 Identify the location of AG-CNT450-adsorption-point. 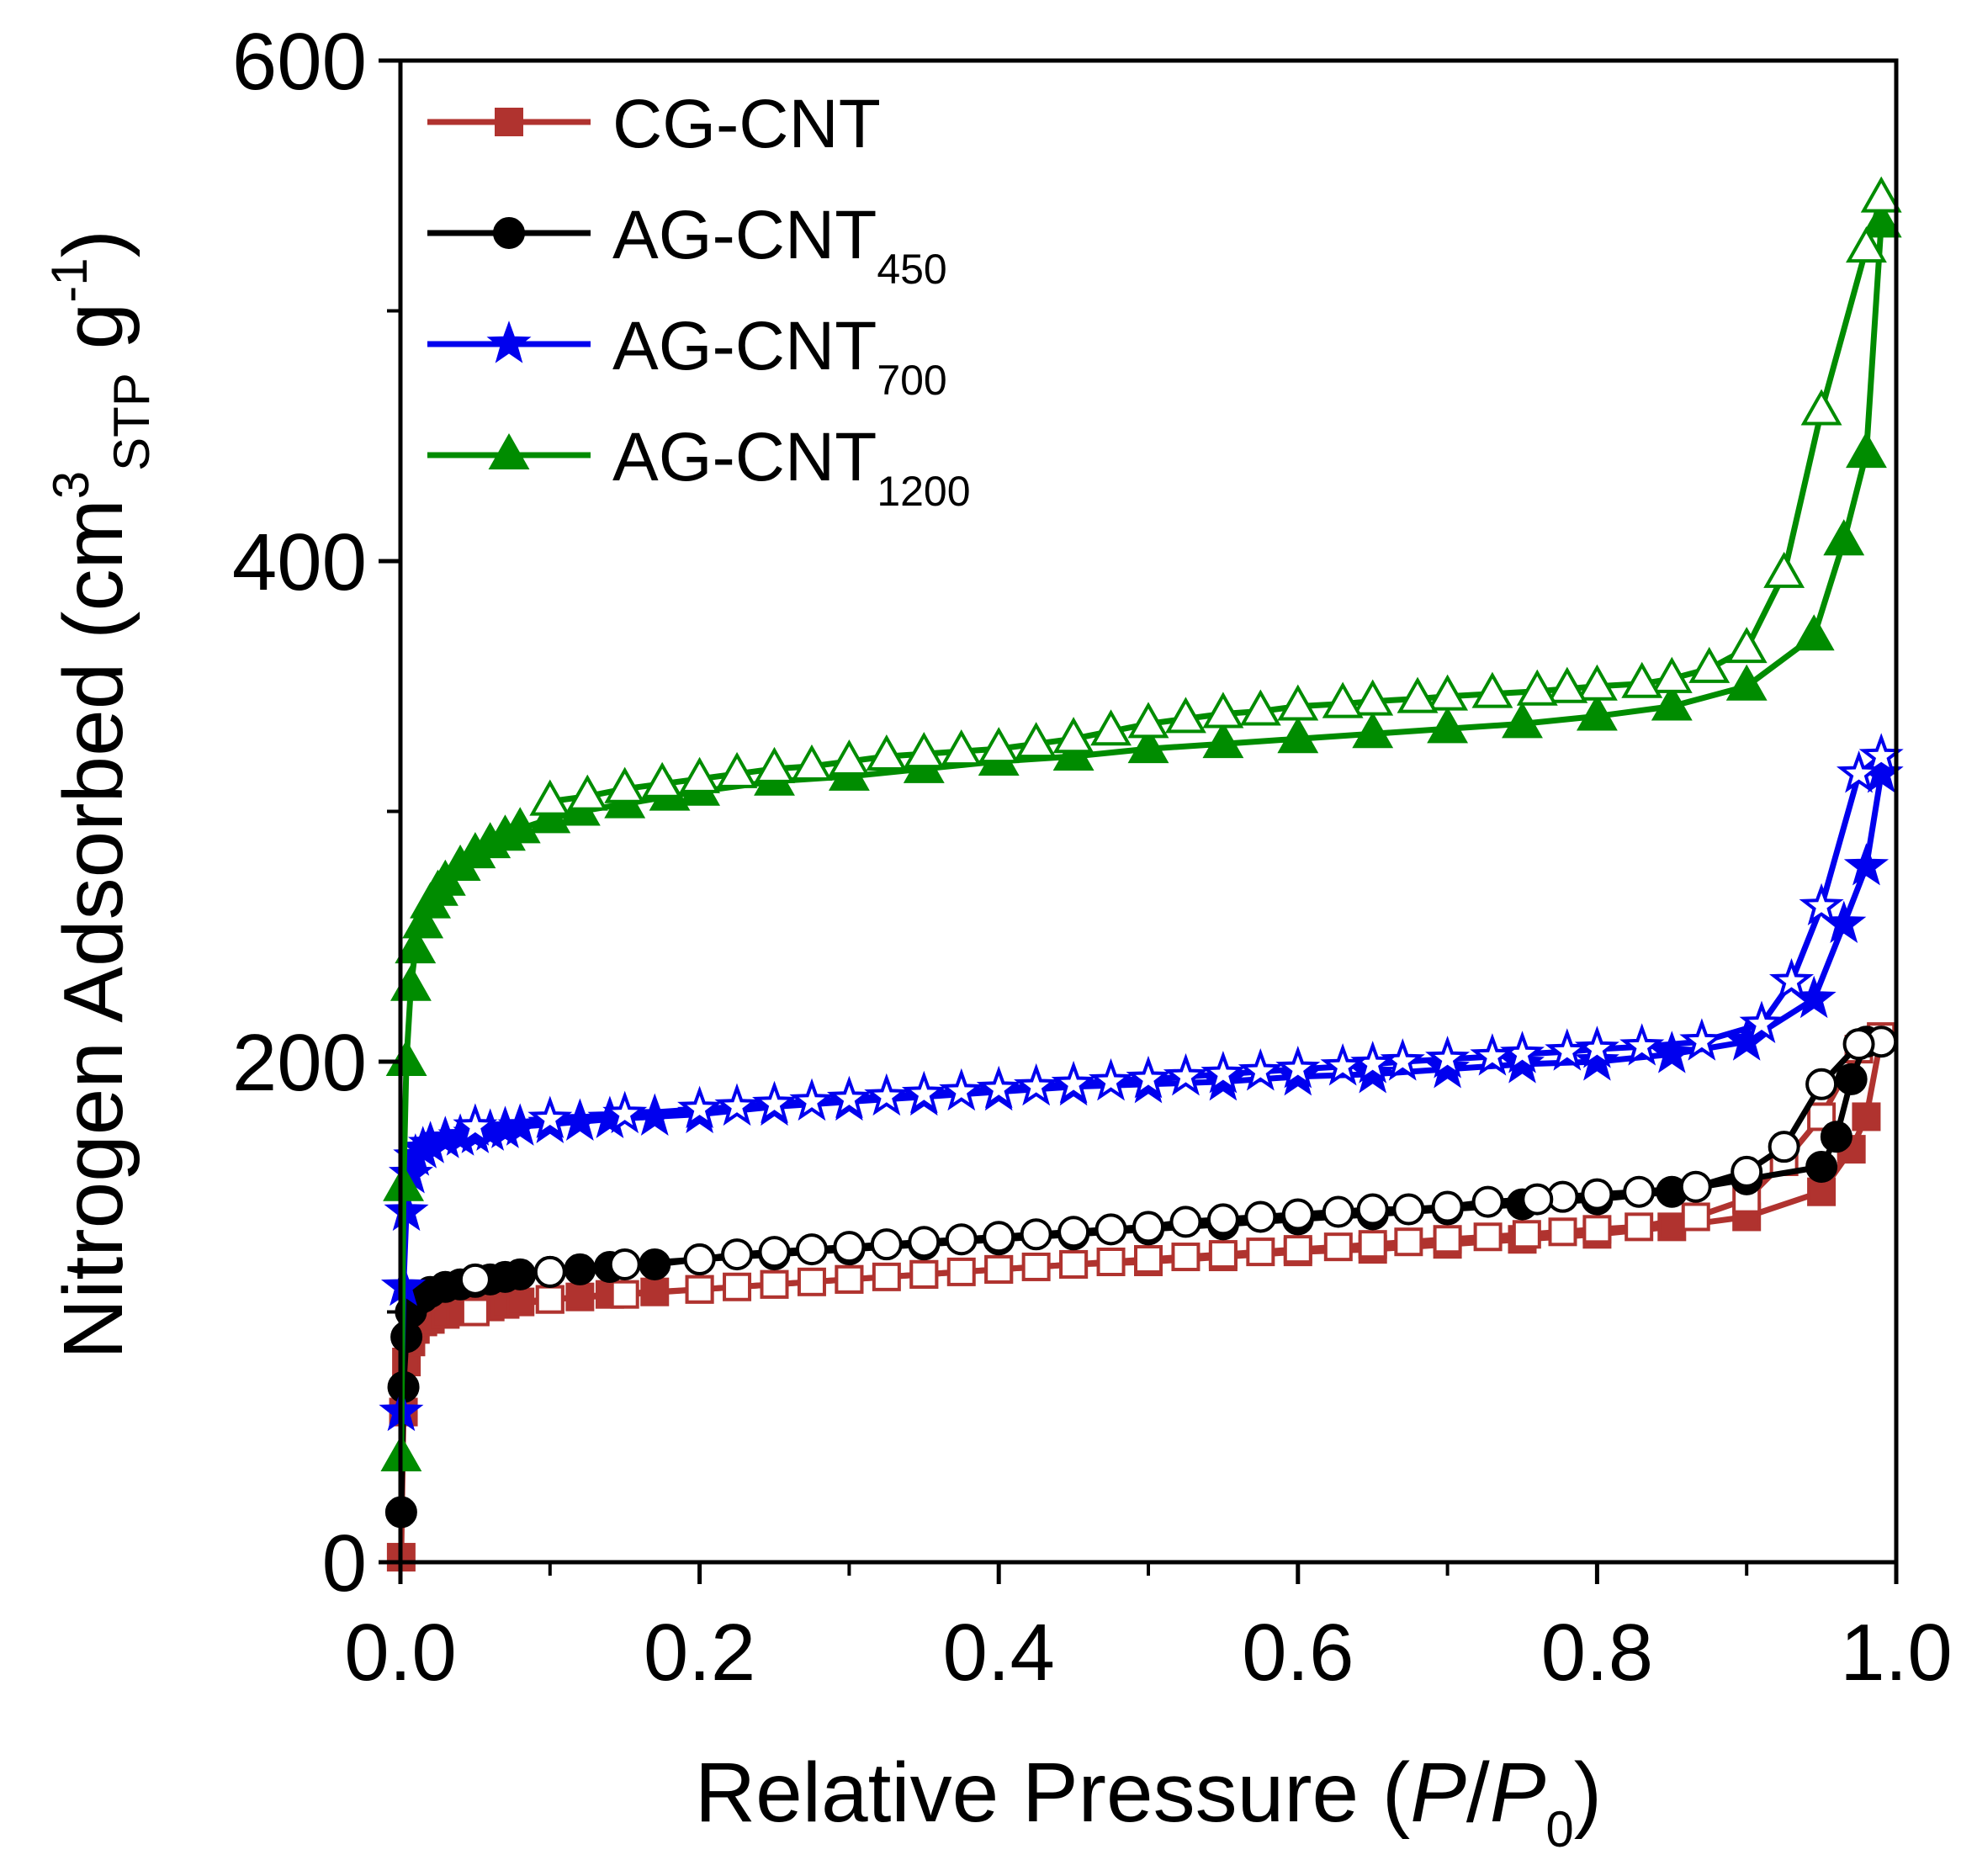
(1836, 1137).